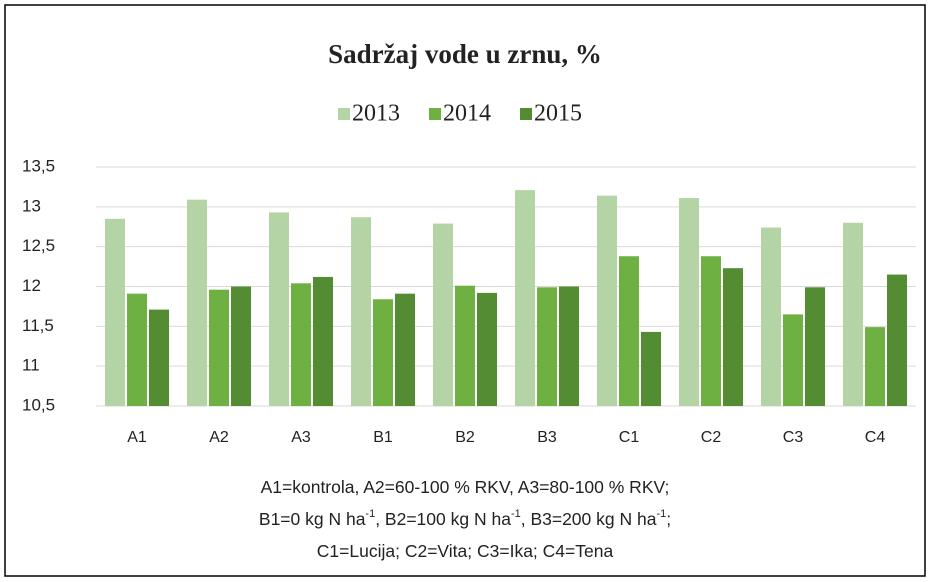 The height and width of the screenshot is (582, 931). Describe the element at coordinates (793, 437) in the screenshot. I see `x-tick-label: C3` at that location.